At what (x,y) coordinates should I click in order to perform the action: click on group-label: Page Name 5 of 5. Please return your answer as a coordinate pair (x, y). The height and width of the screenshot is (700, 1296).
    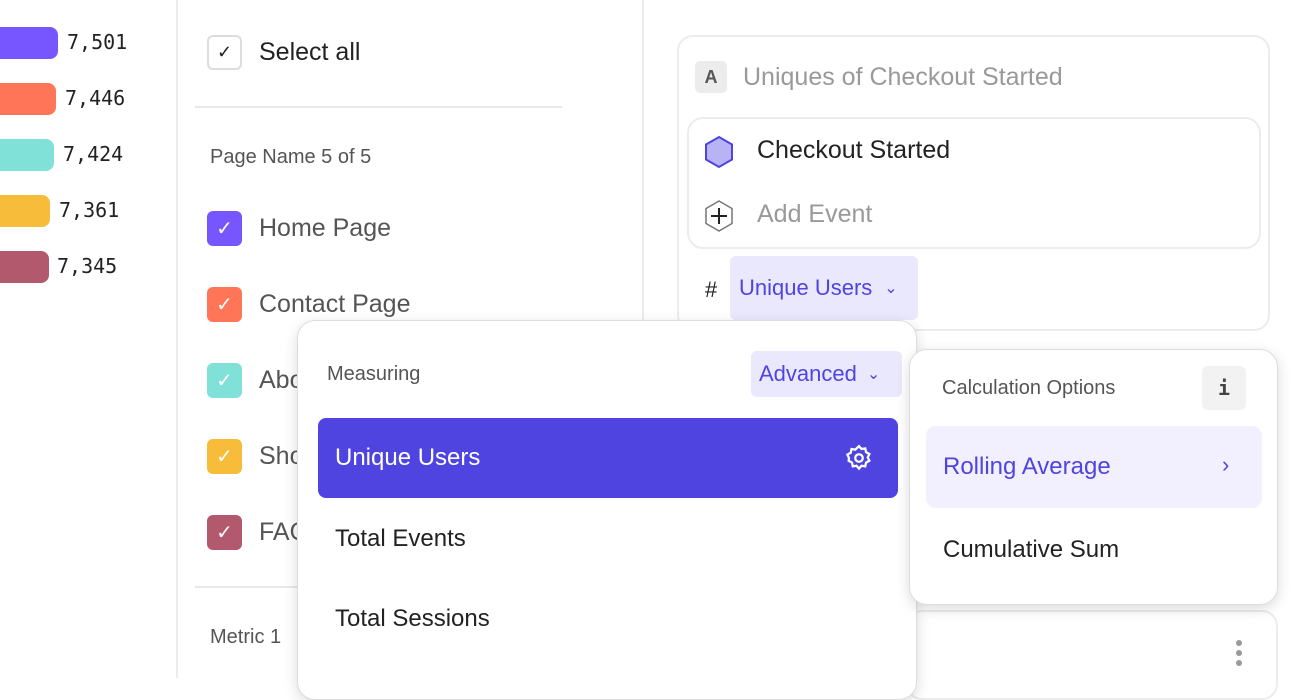
    Looking at the image, I should click on (291, 157).